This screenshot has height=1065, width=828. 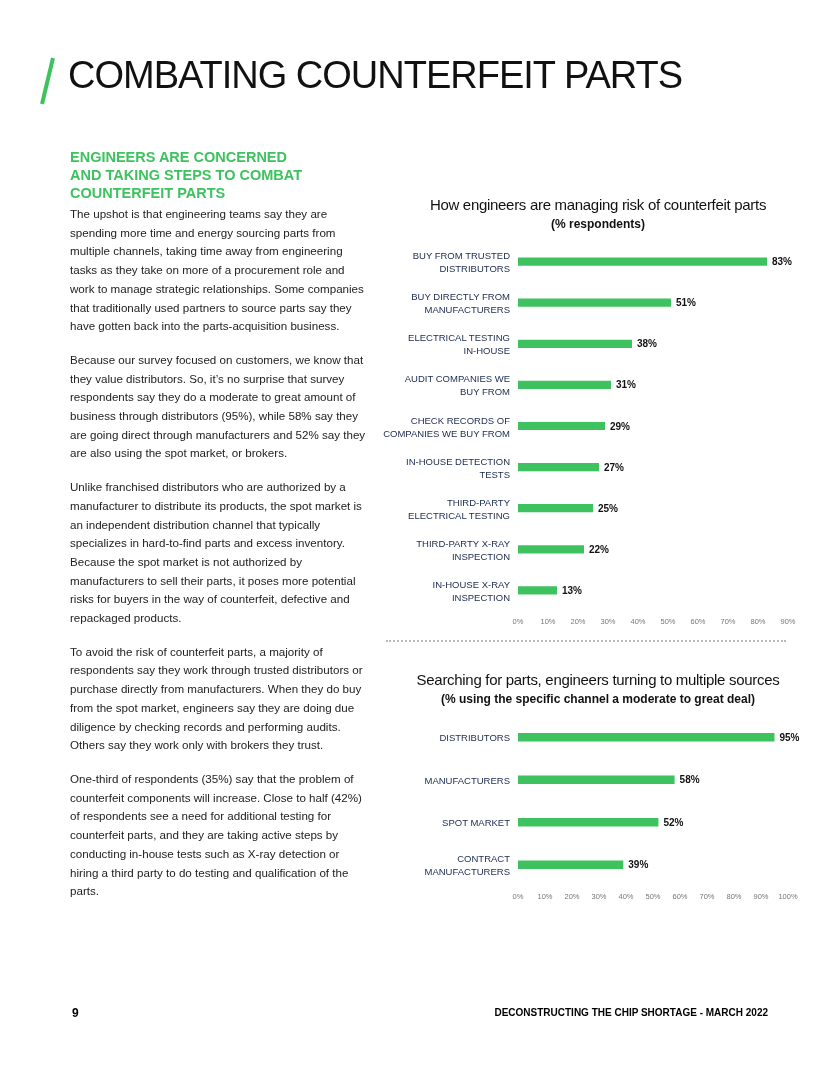 I want to click on data-label: 51%, so click(x=686, y=303).